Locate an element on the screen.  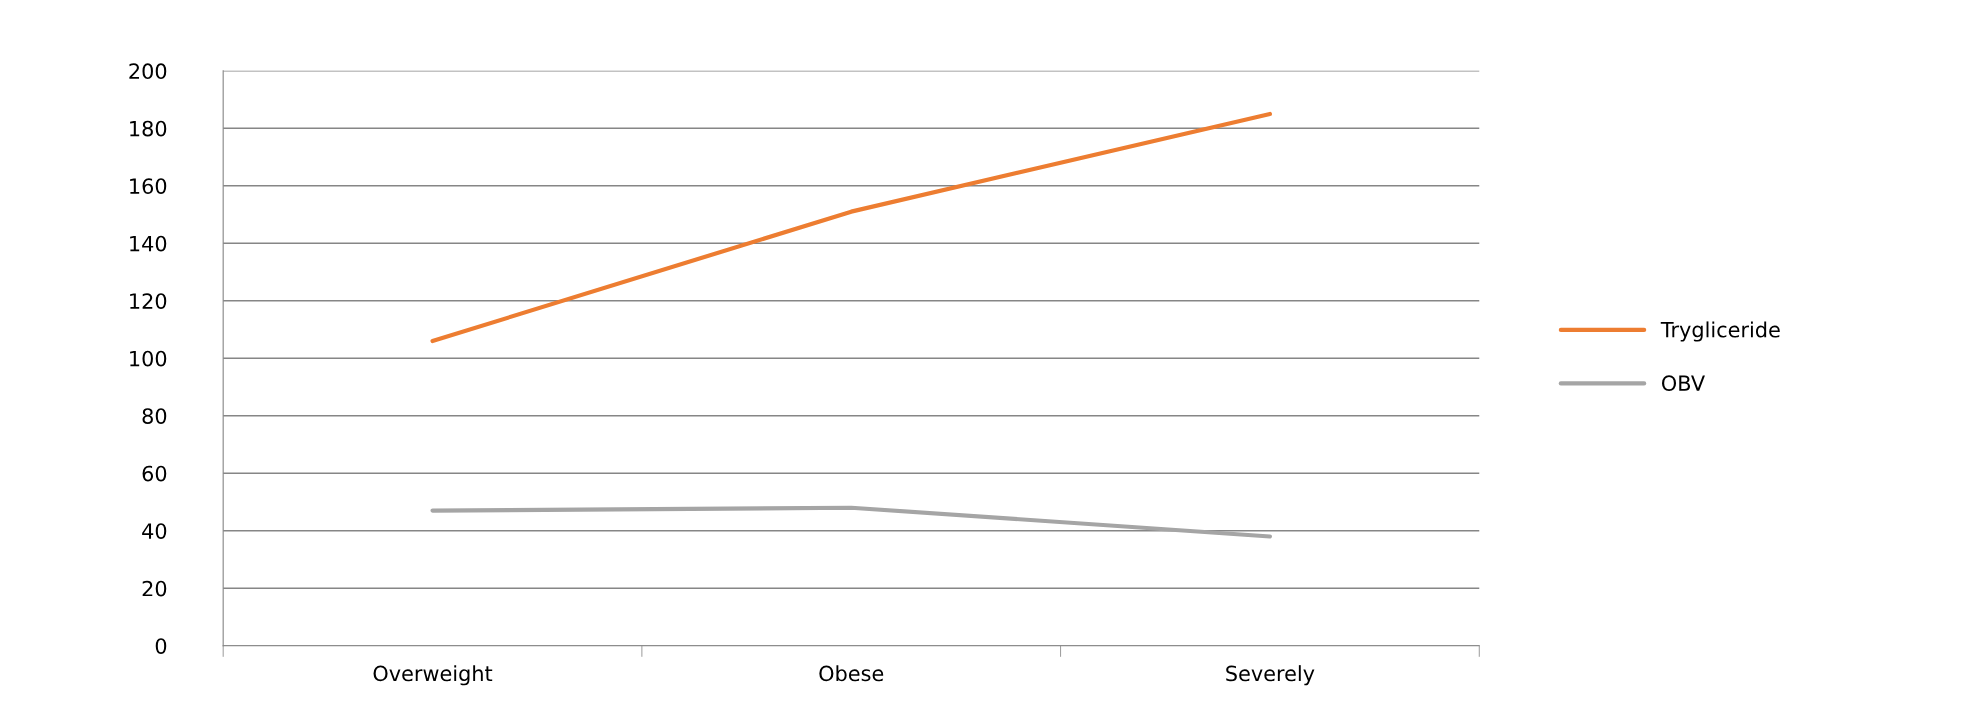
y-tick-label: 60 is located at coordinates (154, 473).